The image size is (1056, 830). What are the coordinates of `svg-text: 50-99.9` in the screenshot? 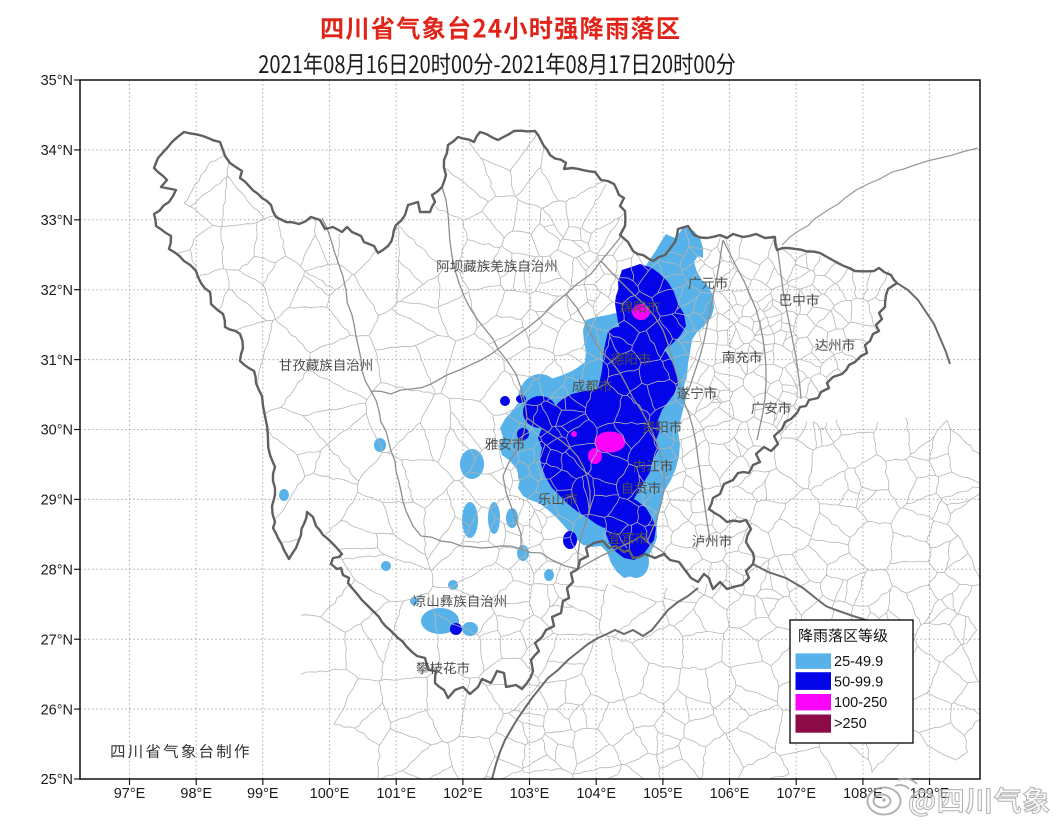 It's located at (858, 683).